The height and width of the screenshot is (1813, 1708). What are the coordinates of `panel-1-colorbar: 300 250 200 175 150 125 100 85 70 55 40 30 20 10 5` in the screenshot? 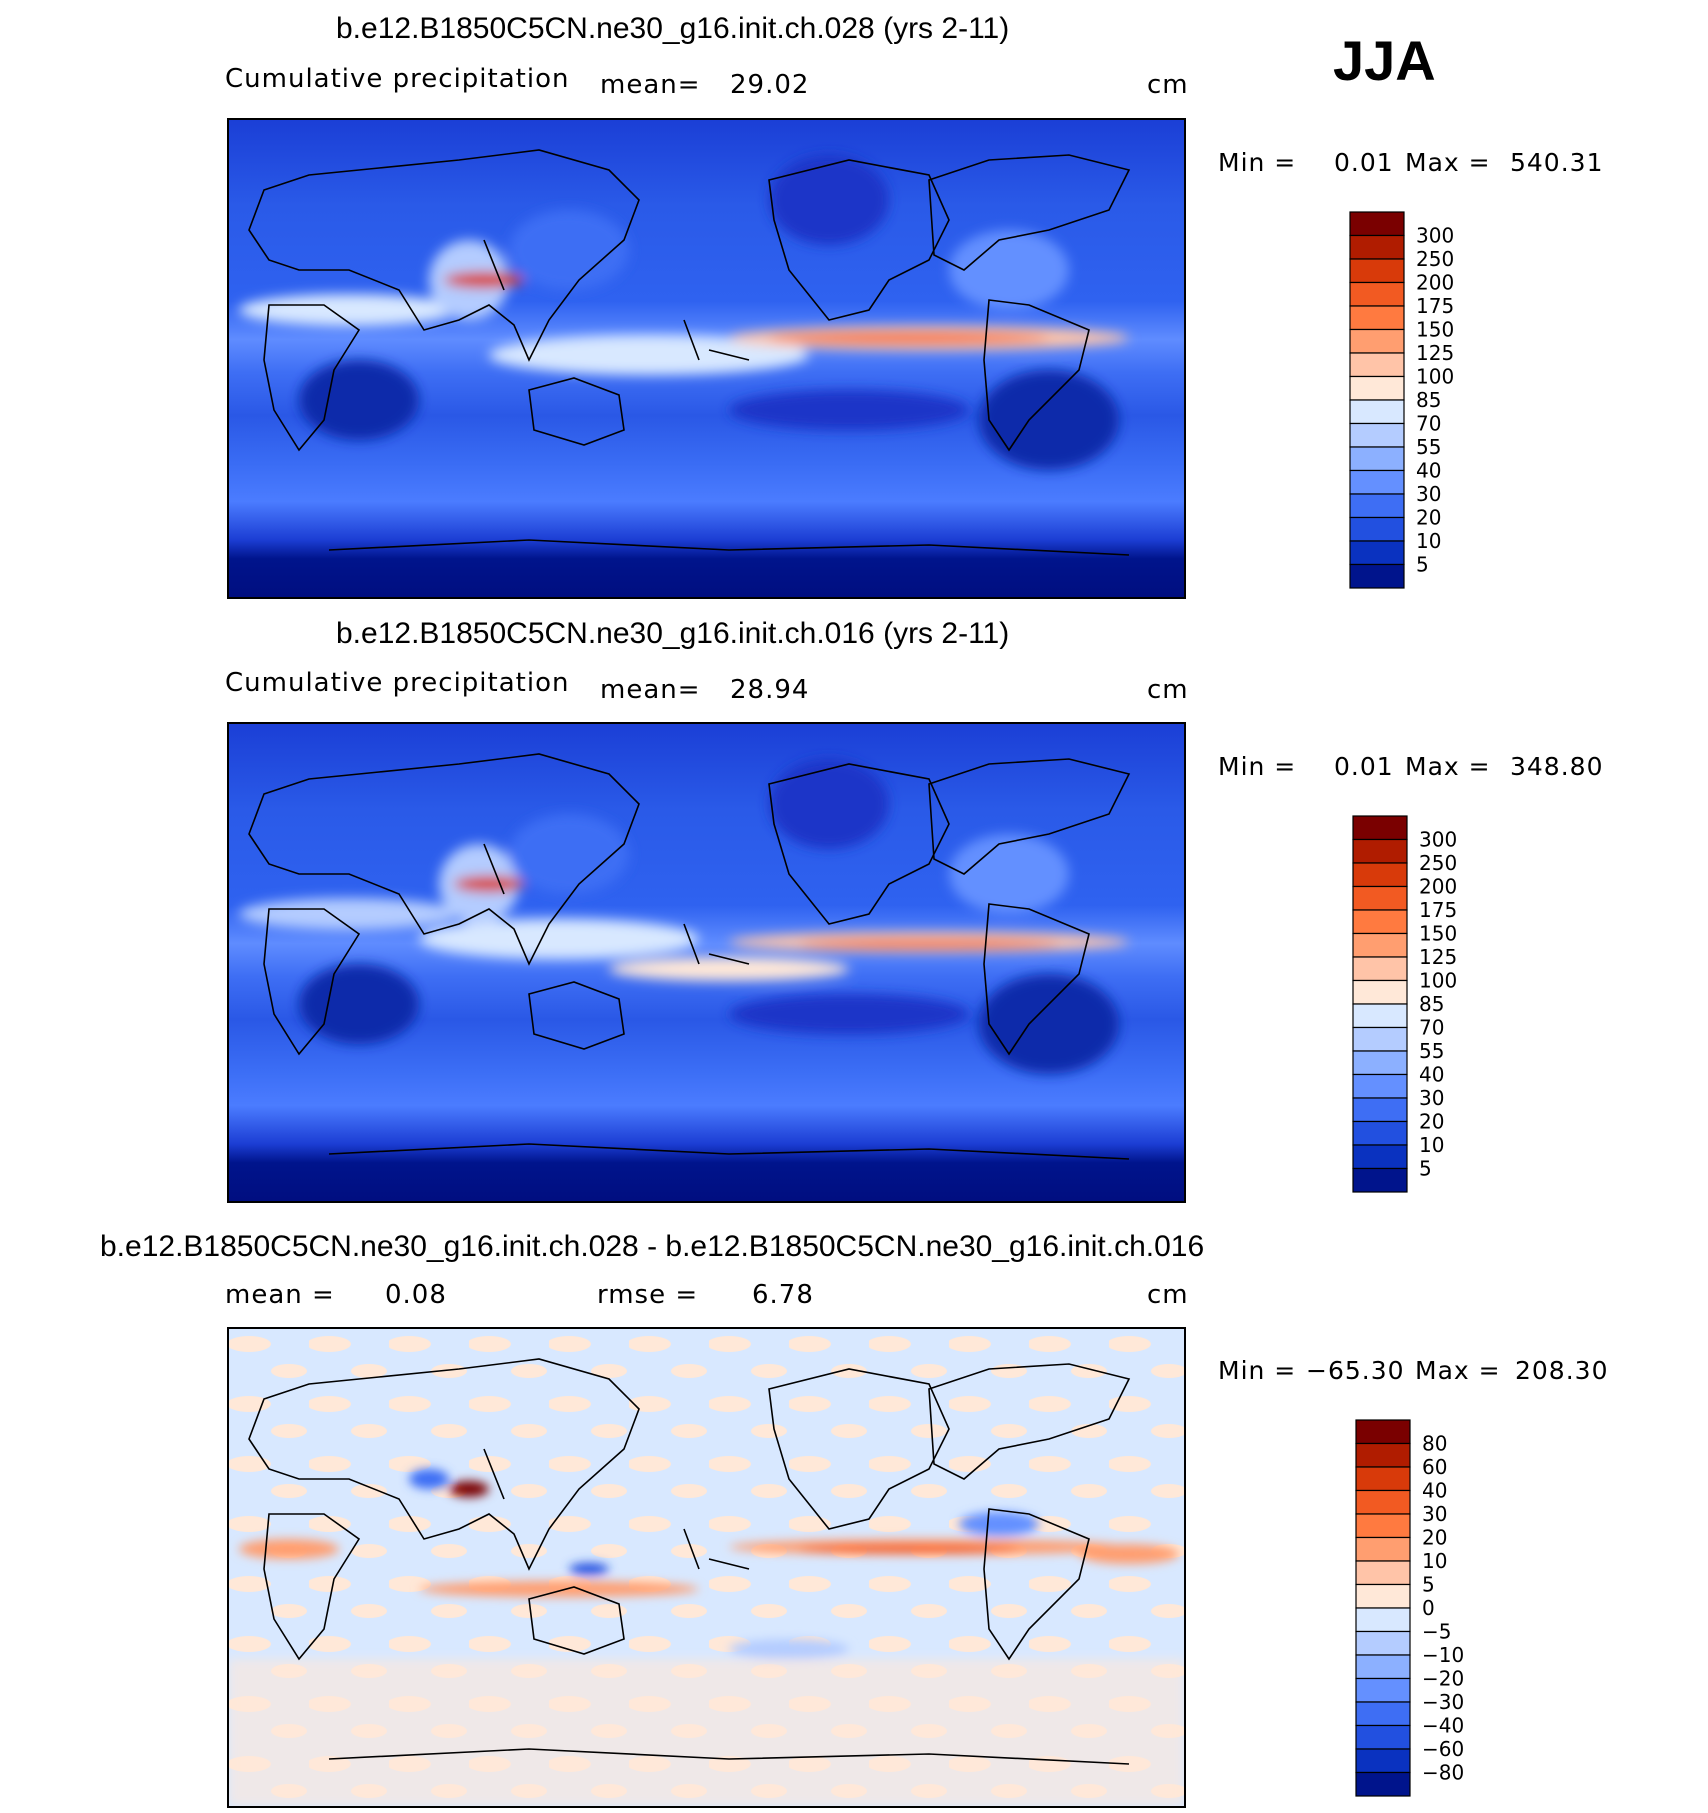 It's located at (1424, 401).